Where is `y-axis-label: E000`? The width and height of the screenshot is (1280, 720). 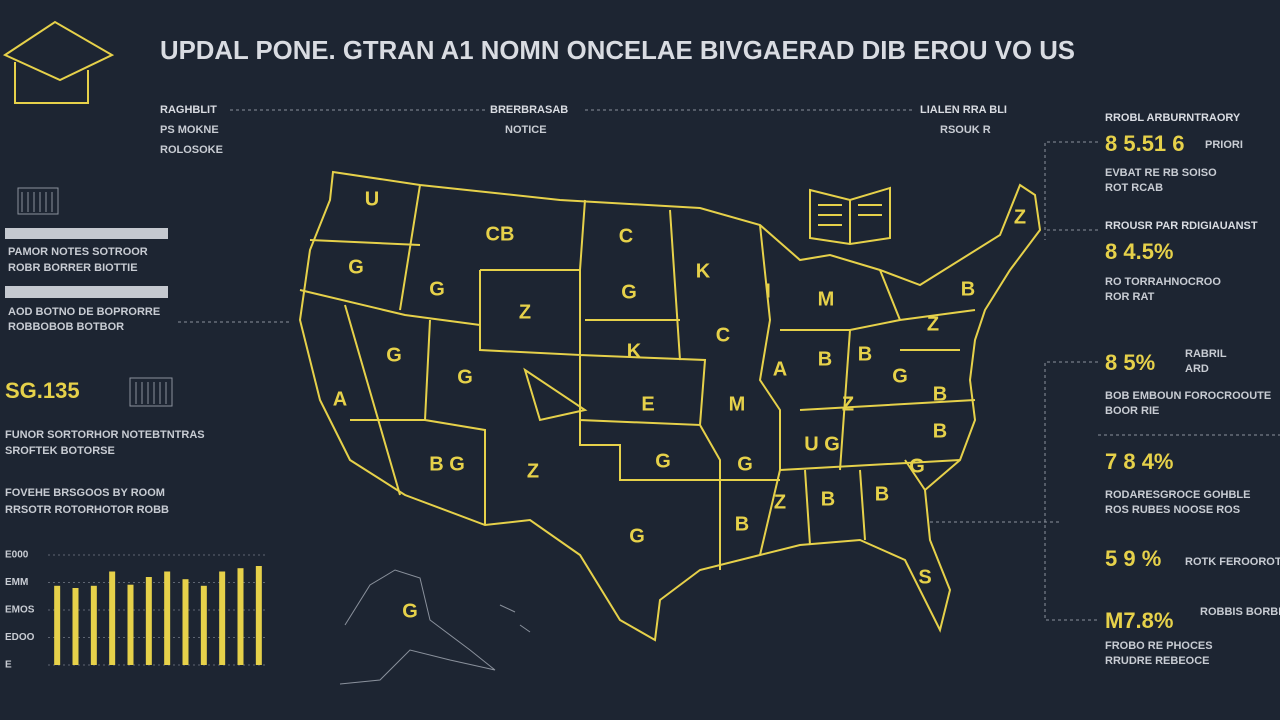 y-axis-label: E000 is located at coordinates (17, 555).